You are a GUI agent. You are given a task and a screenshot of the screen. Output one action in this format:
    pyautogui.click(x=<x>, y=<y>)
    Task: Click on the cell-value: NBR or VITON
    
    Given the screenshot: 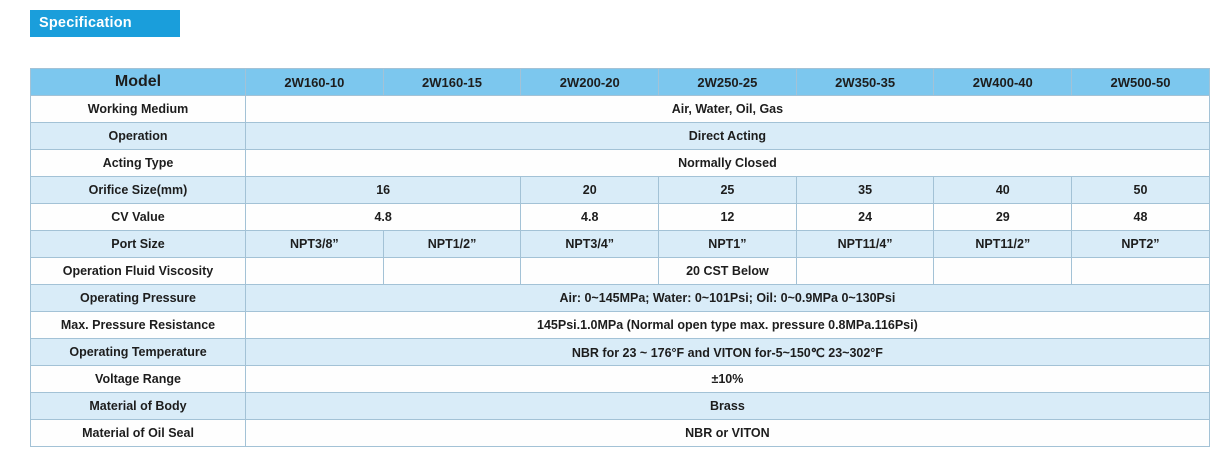 What is the action you would take?
    pyautogui.click(x=727, y=433)
    